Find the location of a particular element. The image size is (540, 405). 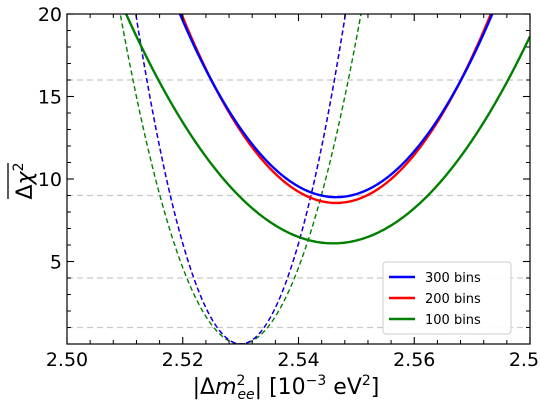

svg-text: Δχ2 is located at coordinates (24, 180).